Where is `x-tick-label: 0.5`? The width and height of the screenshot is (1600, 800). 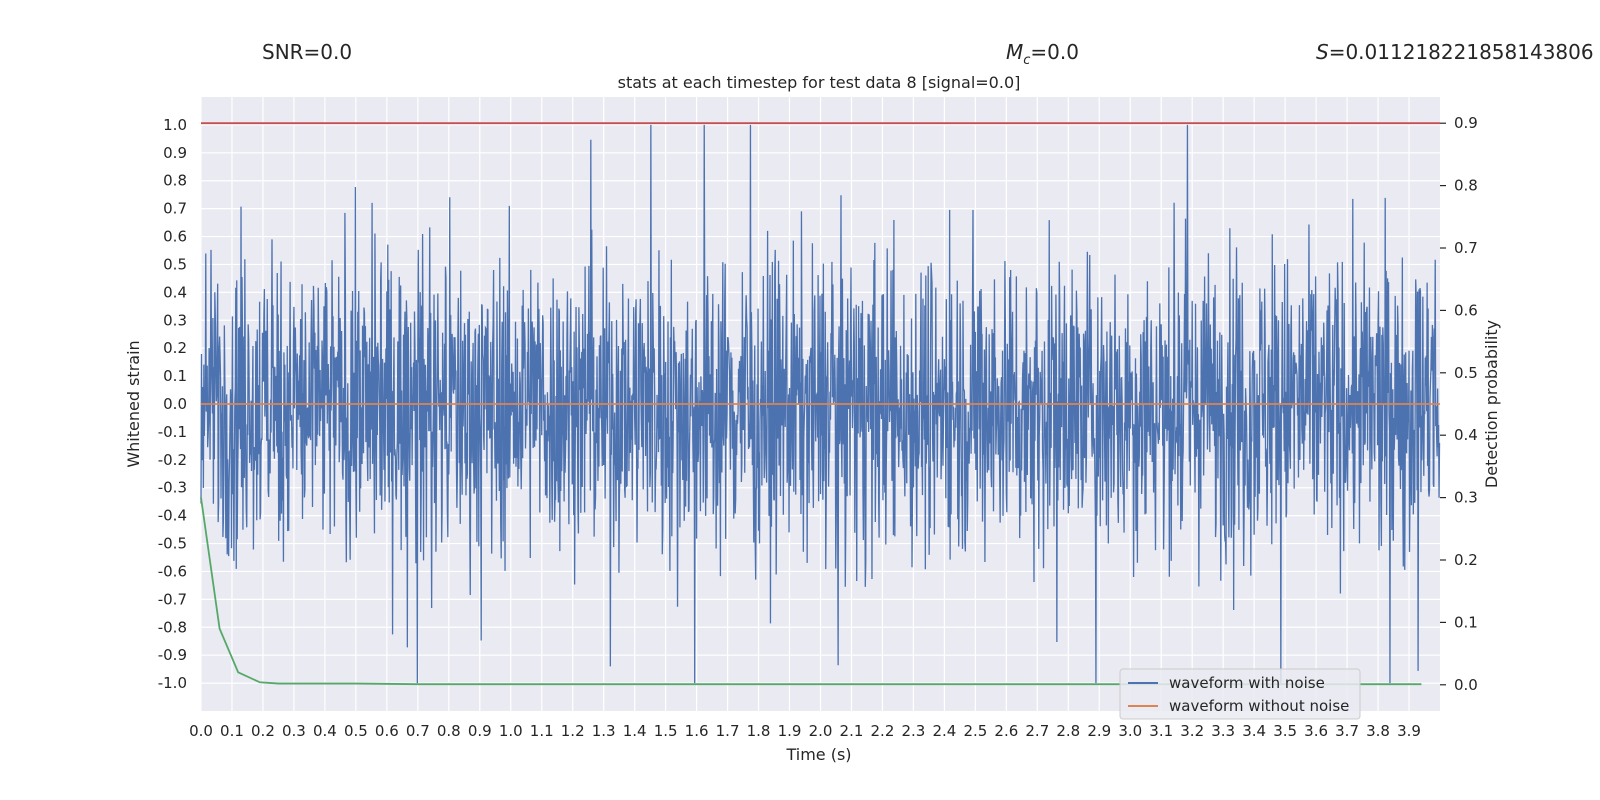 x-tick-label: 0.5 is located at coordinates (356, 731).